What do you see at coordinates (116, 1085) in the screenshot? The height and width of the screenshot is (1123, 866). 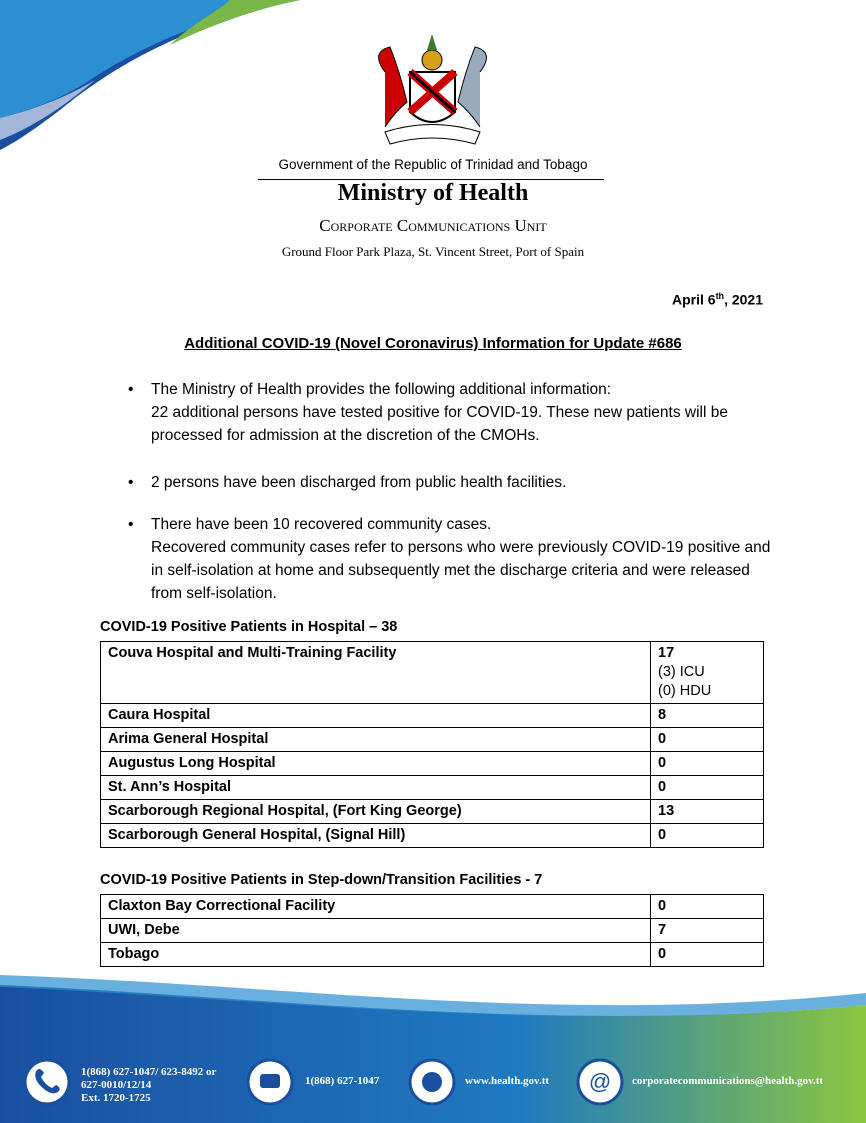 I see `phone-line: 627-0010/12/14` at bounding box center [116, 1085].